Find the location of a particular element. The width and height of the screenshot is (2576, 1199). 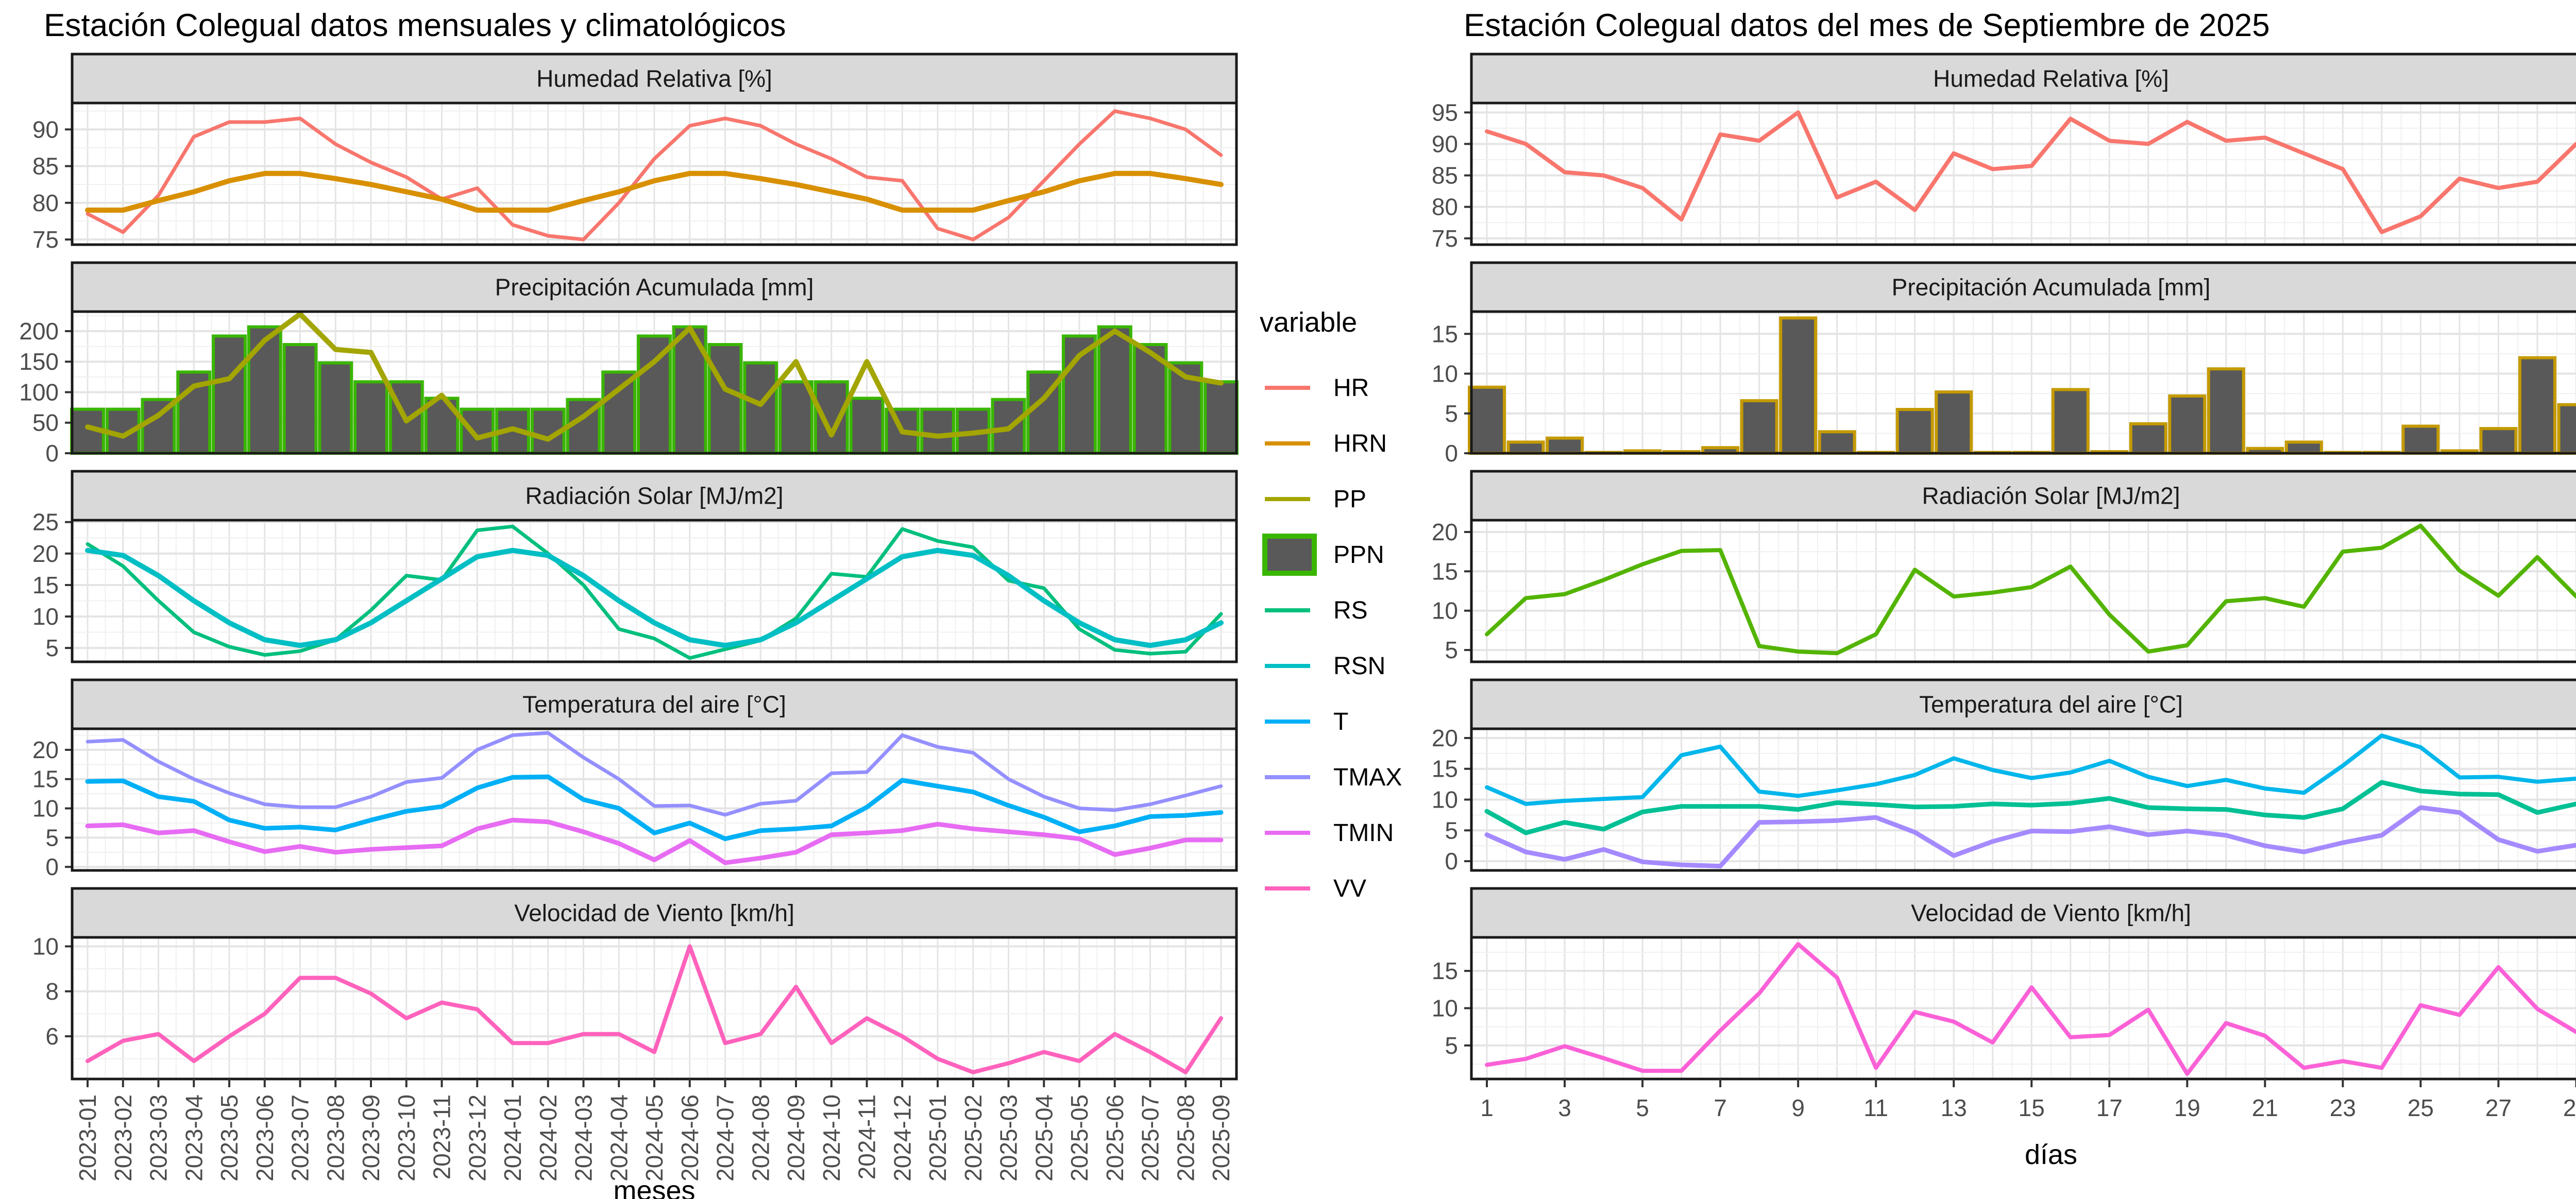

x-tick-label: 2025-07 is located at coordinates (1150, 1137).